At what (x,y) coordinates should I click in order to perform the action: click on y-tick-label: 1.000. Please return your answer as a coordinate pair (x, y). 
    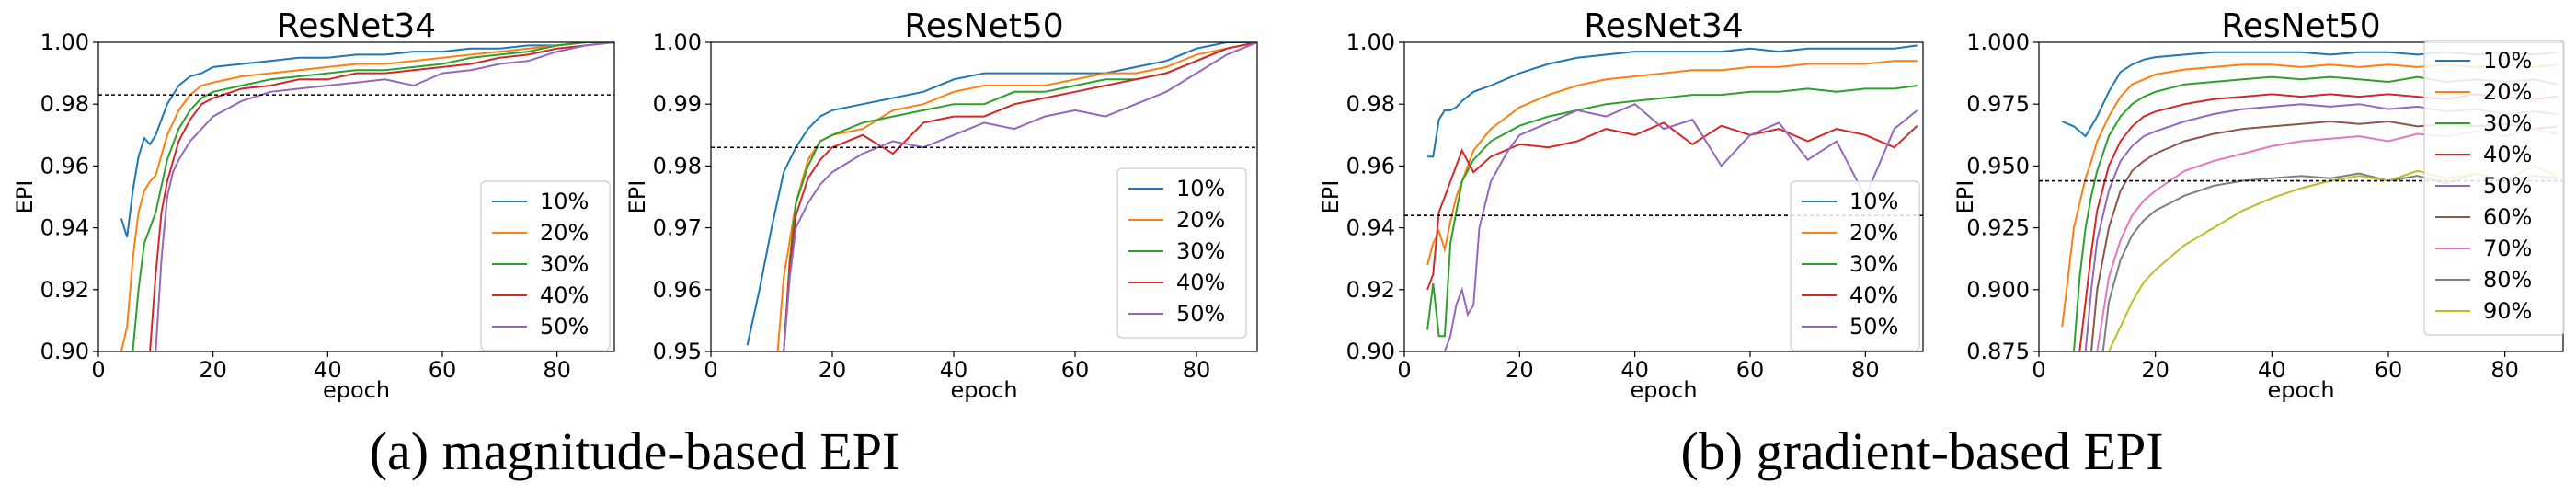
    Looking at the image, I should click on (1998, 42).